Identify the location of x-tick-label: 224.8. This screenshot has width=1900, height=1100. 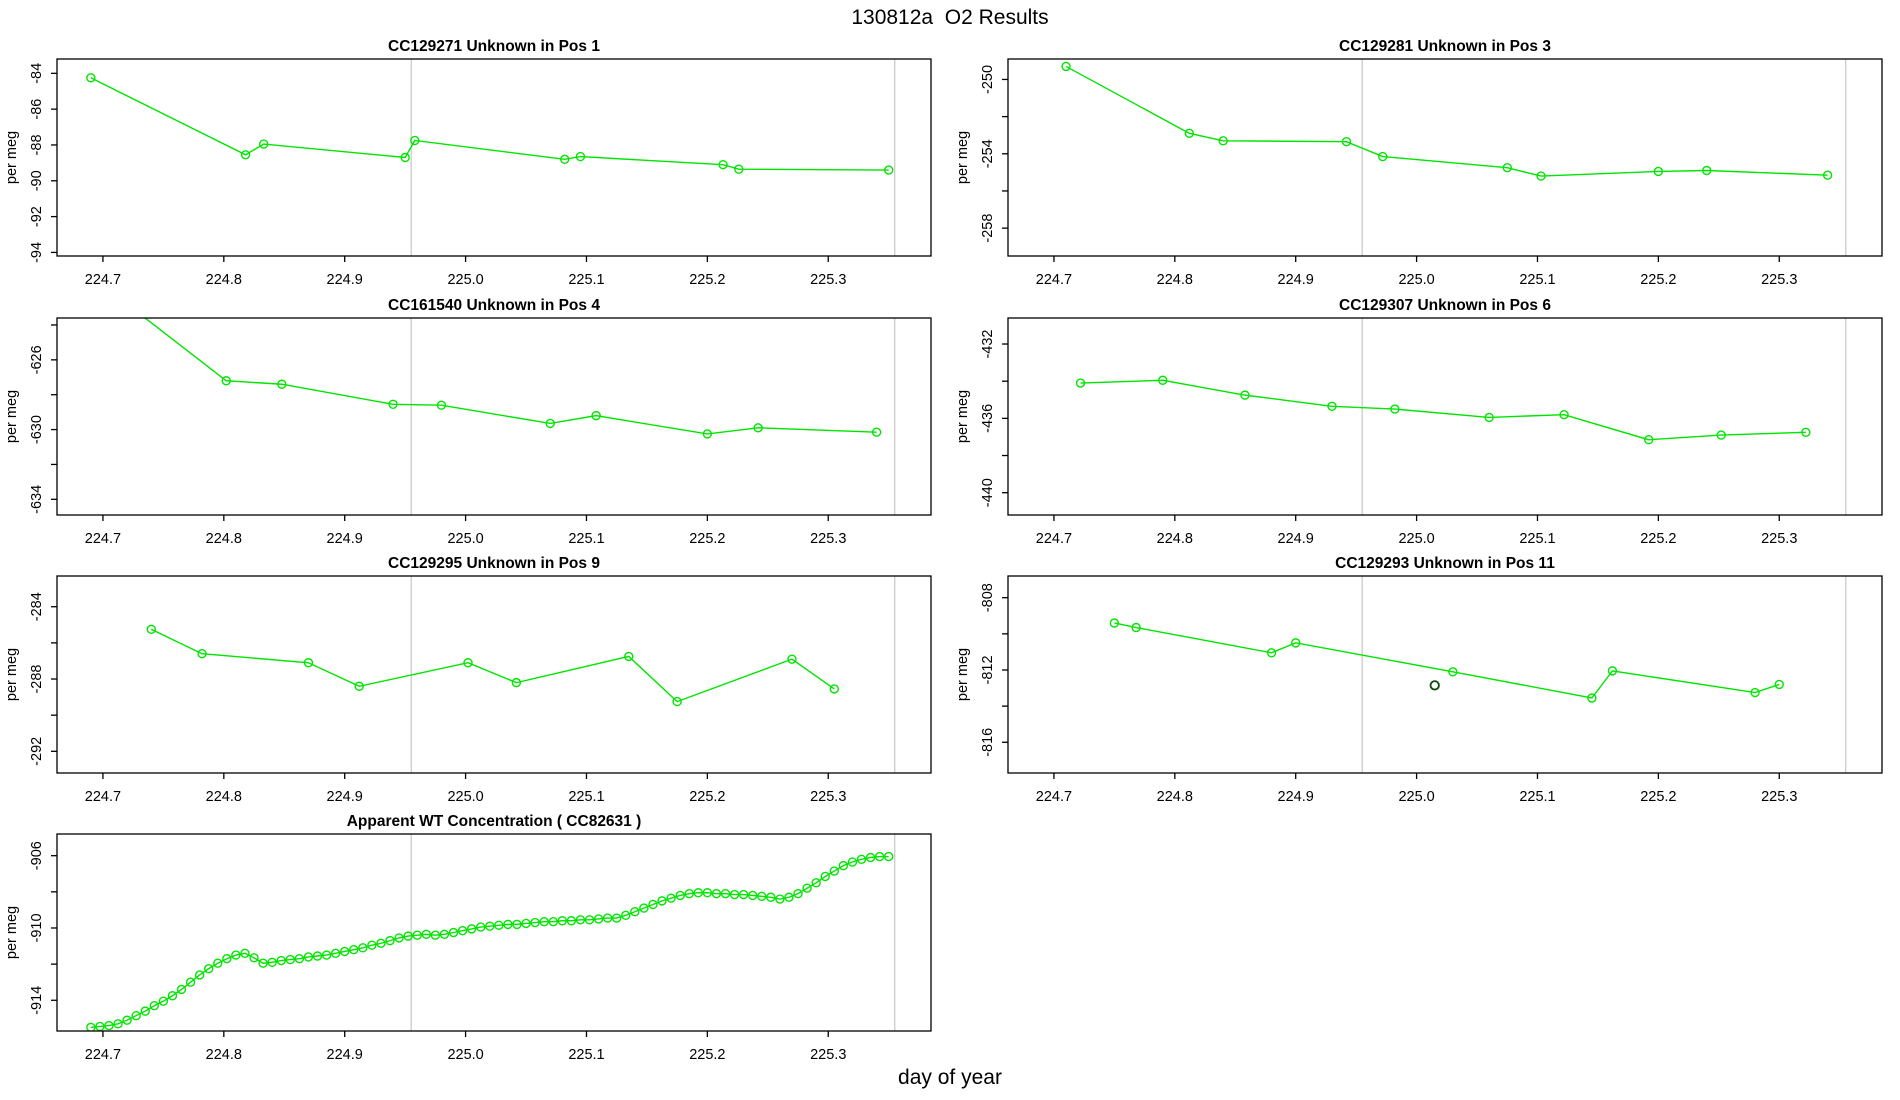
(224, 797).